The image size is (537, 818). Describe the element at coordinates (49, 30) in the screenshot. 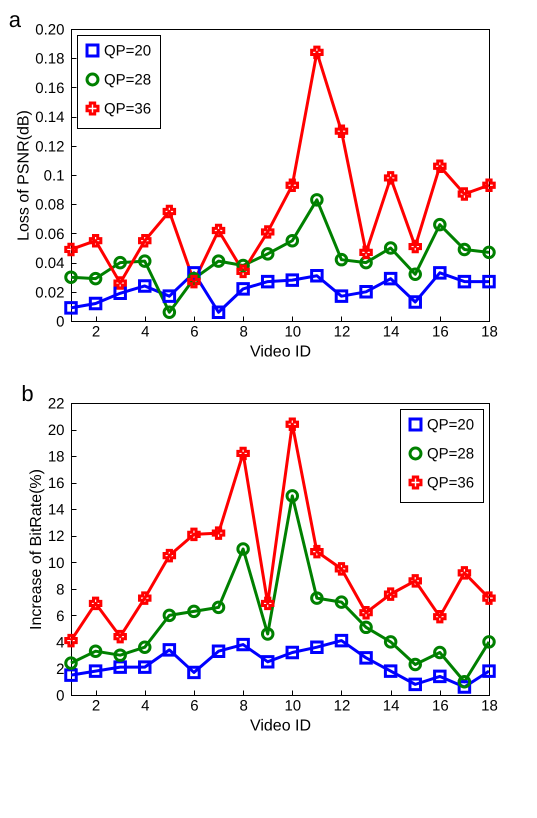

I see `y-tick-label: 0.20` at that location.